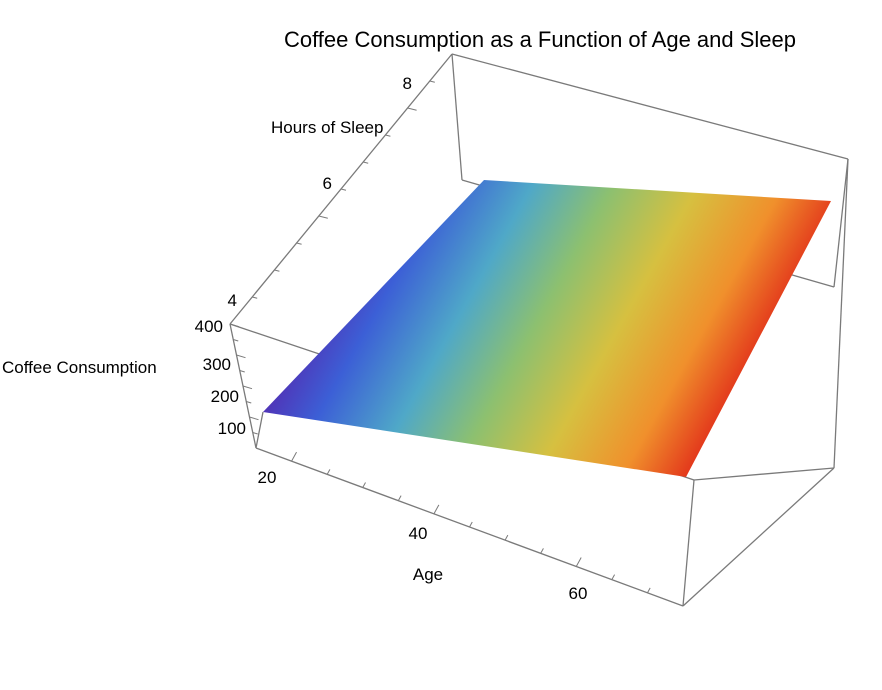 Image resolution: width=882 pixels, height=690 pixels. Describe the element at coordinates (217, 364) in the screenshot. I see `z-tick-label-300: 300` at that location.